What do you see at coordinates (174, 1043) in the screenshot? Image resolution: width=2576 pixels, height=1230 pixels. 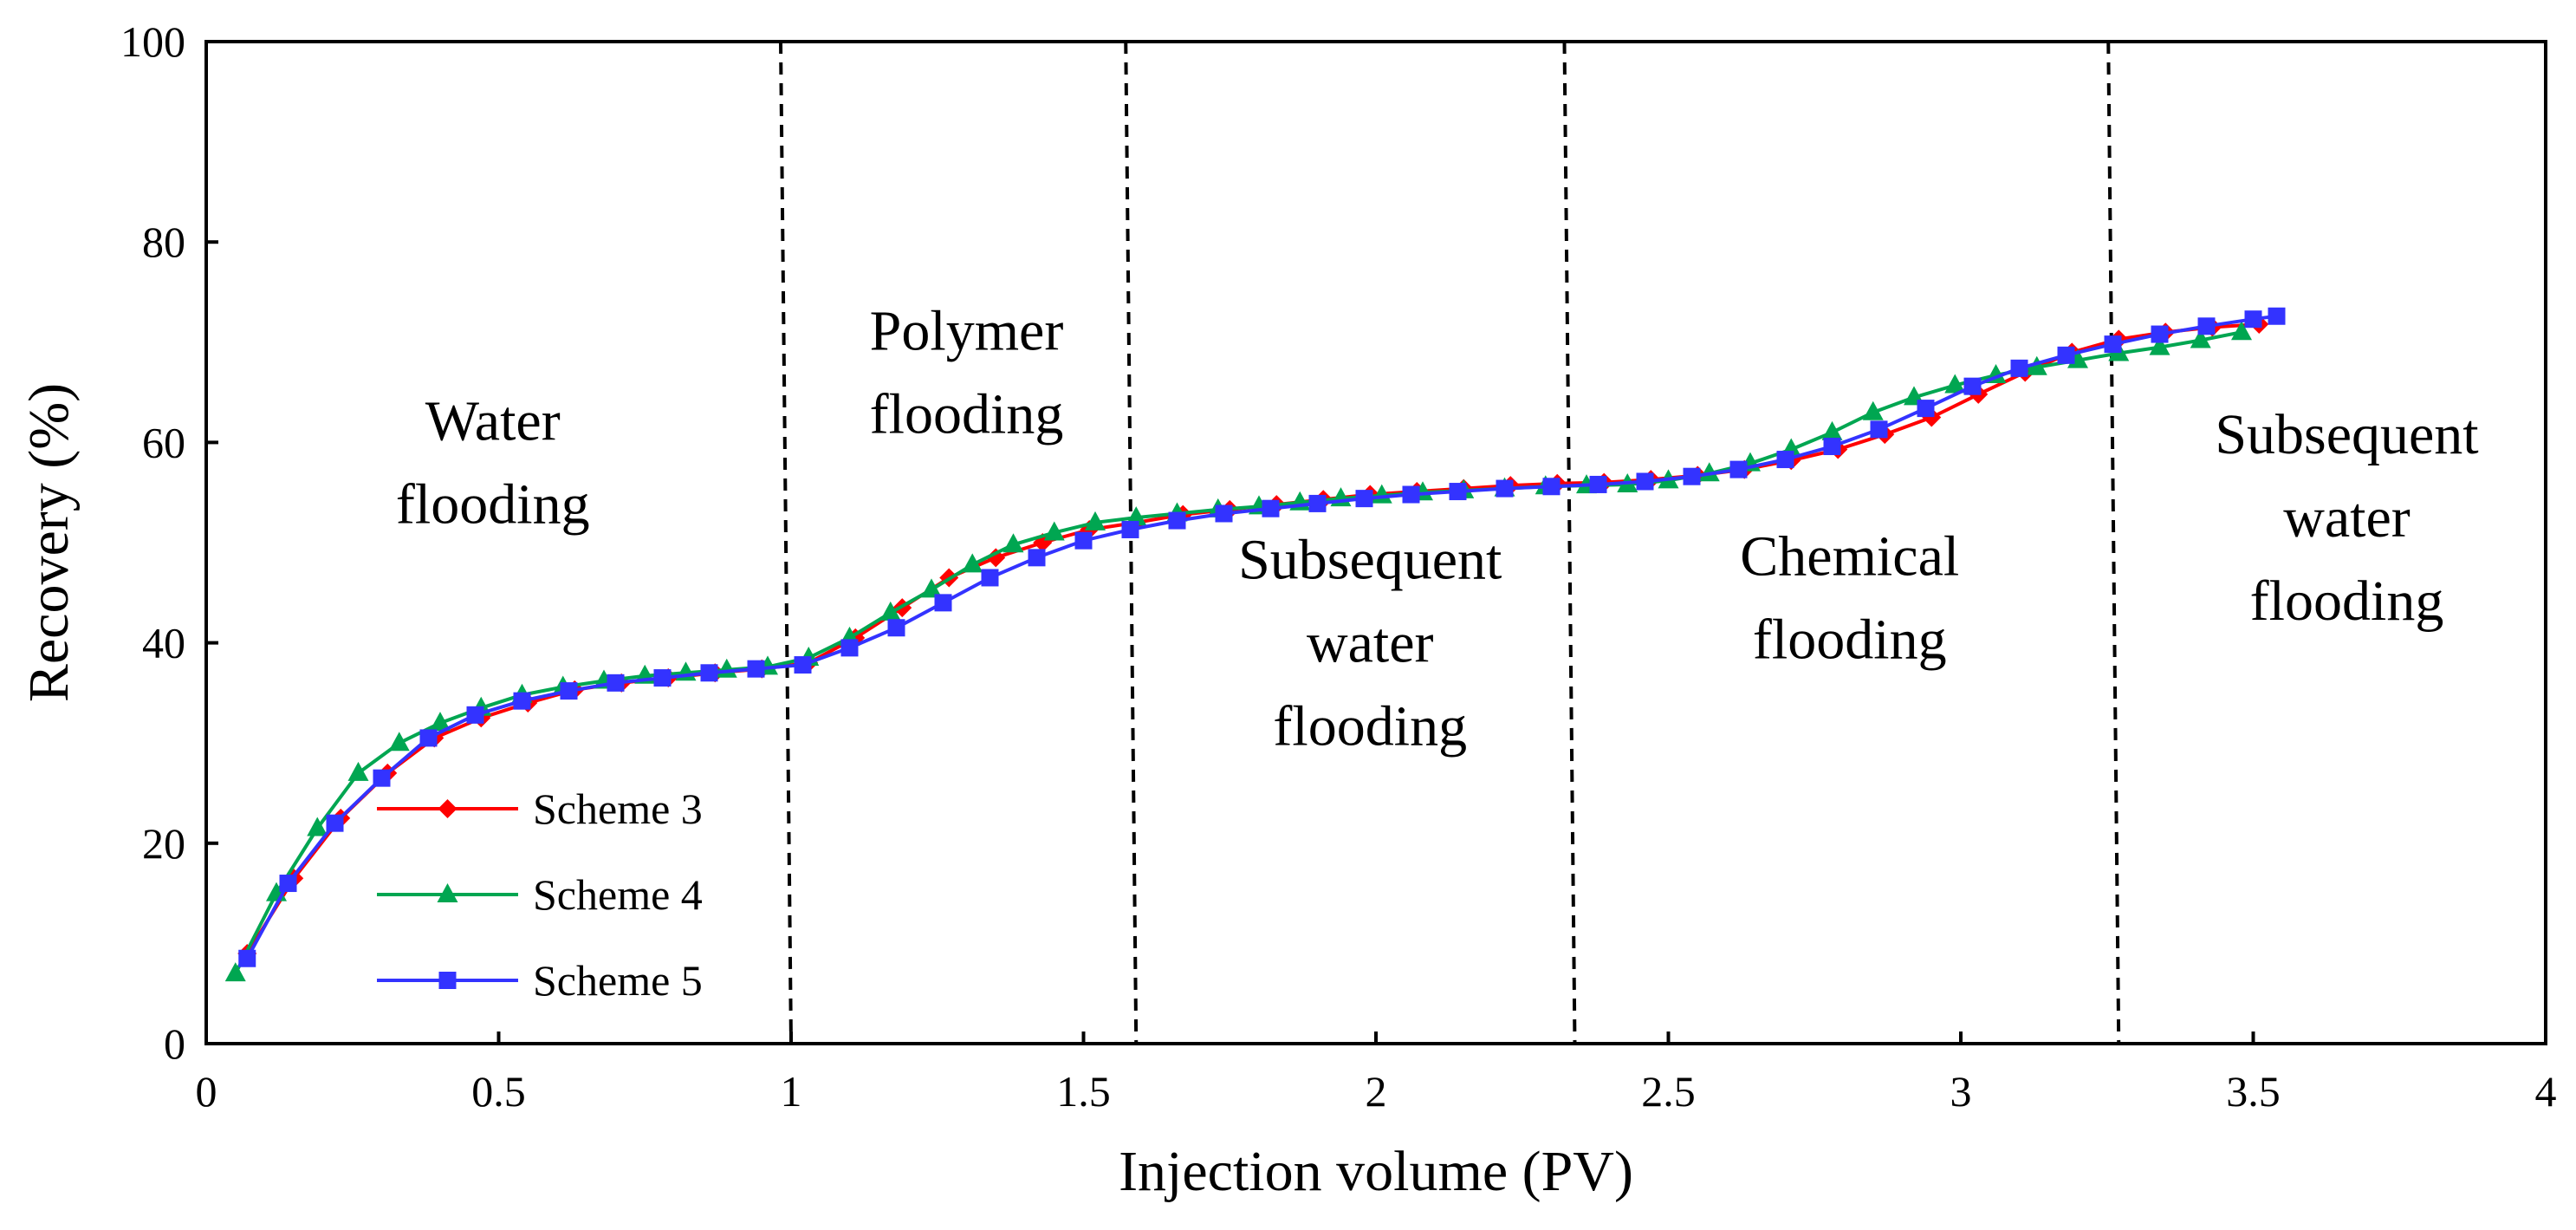 I see `y-tick-label: 0` at bounding box center [174, 1043].